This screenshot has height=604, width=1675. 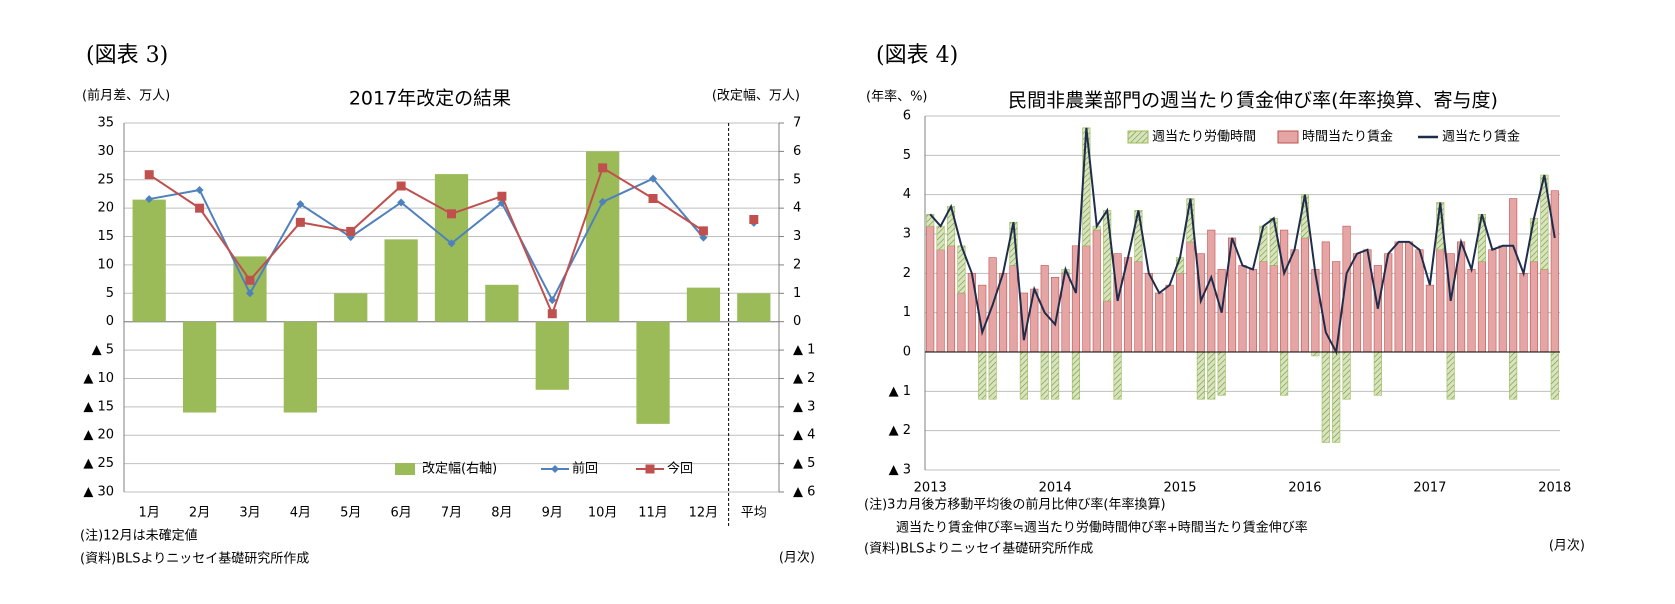 I want to click on legend-label: 時間当たり賃金, so click(x=1347, y=137).